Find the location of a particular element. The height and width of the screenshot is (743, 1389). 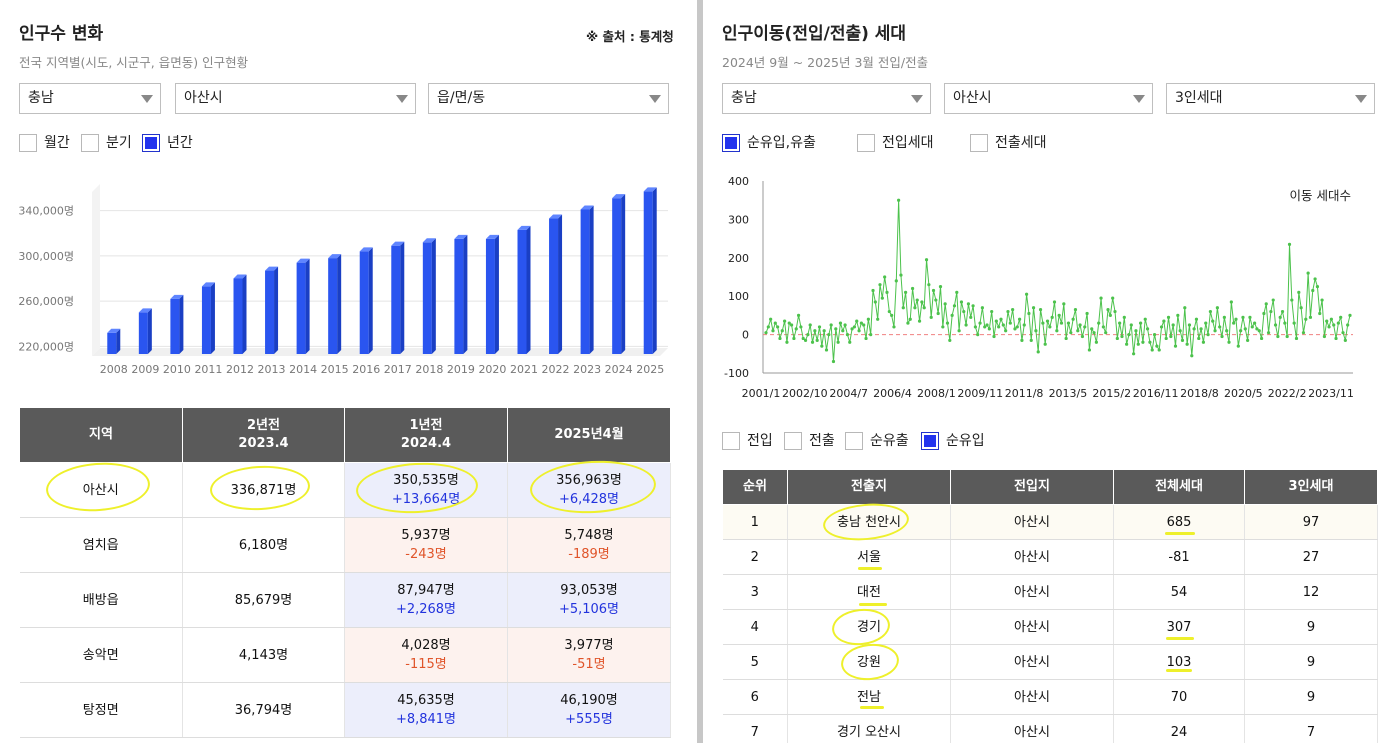

table-row: 배방읍 85,679명 87,947명 +2,268명 93,053명 +5,106명 is located at coordinates (345, 600).